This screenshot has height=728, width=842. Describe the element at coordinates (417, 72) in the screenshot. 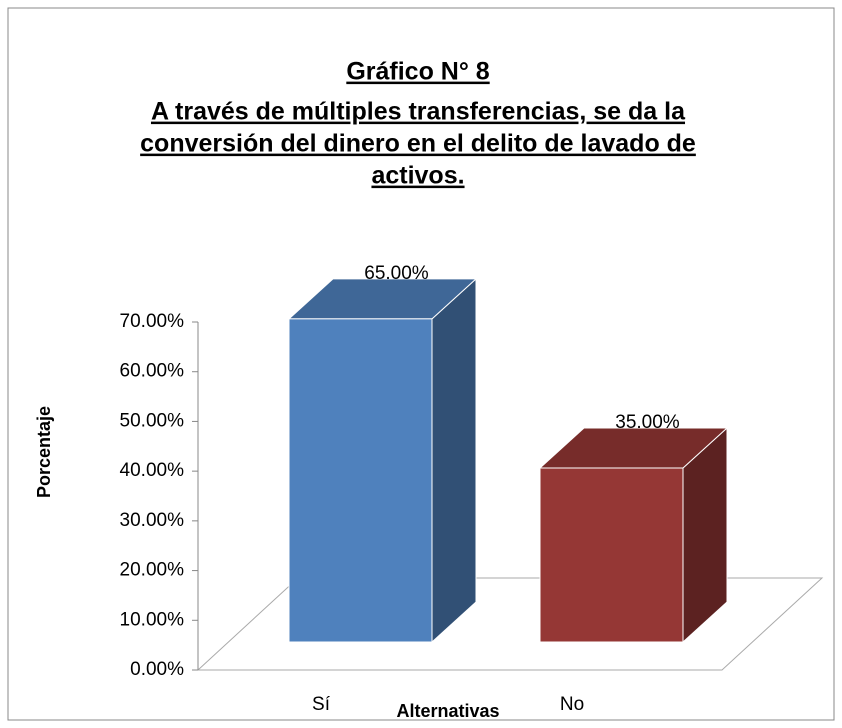

I see `chart-title: Gráfico N° 8` at that location.